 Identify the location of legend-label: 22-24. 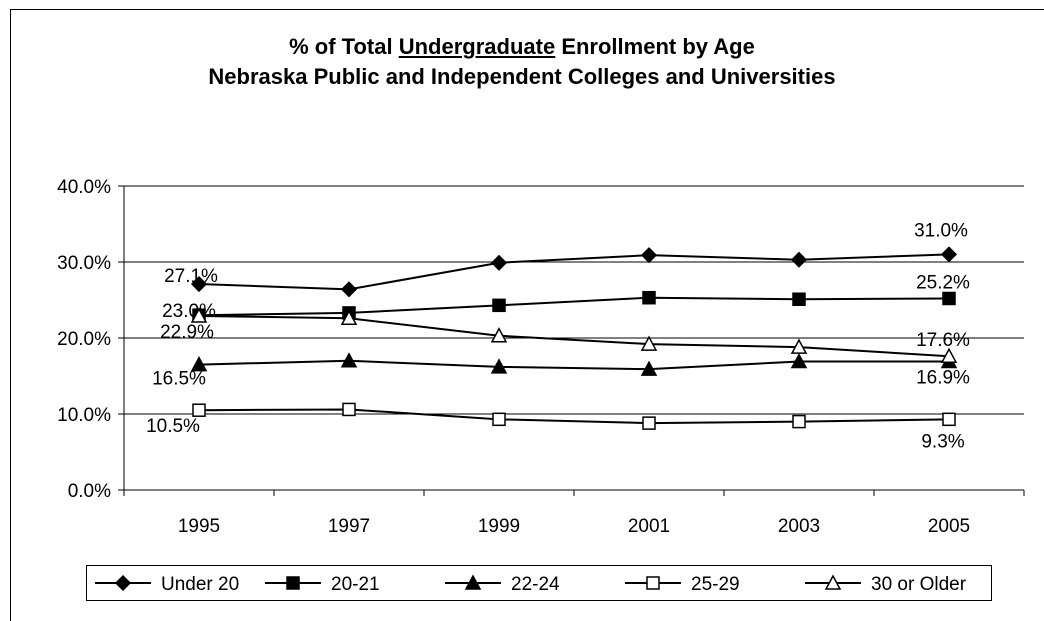
(535, 584).